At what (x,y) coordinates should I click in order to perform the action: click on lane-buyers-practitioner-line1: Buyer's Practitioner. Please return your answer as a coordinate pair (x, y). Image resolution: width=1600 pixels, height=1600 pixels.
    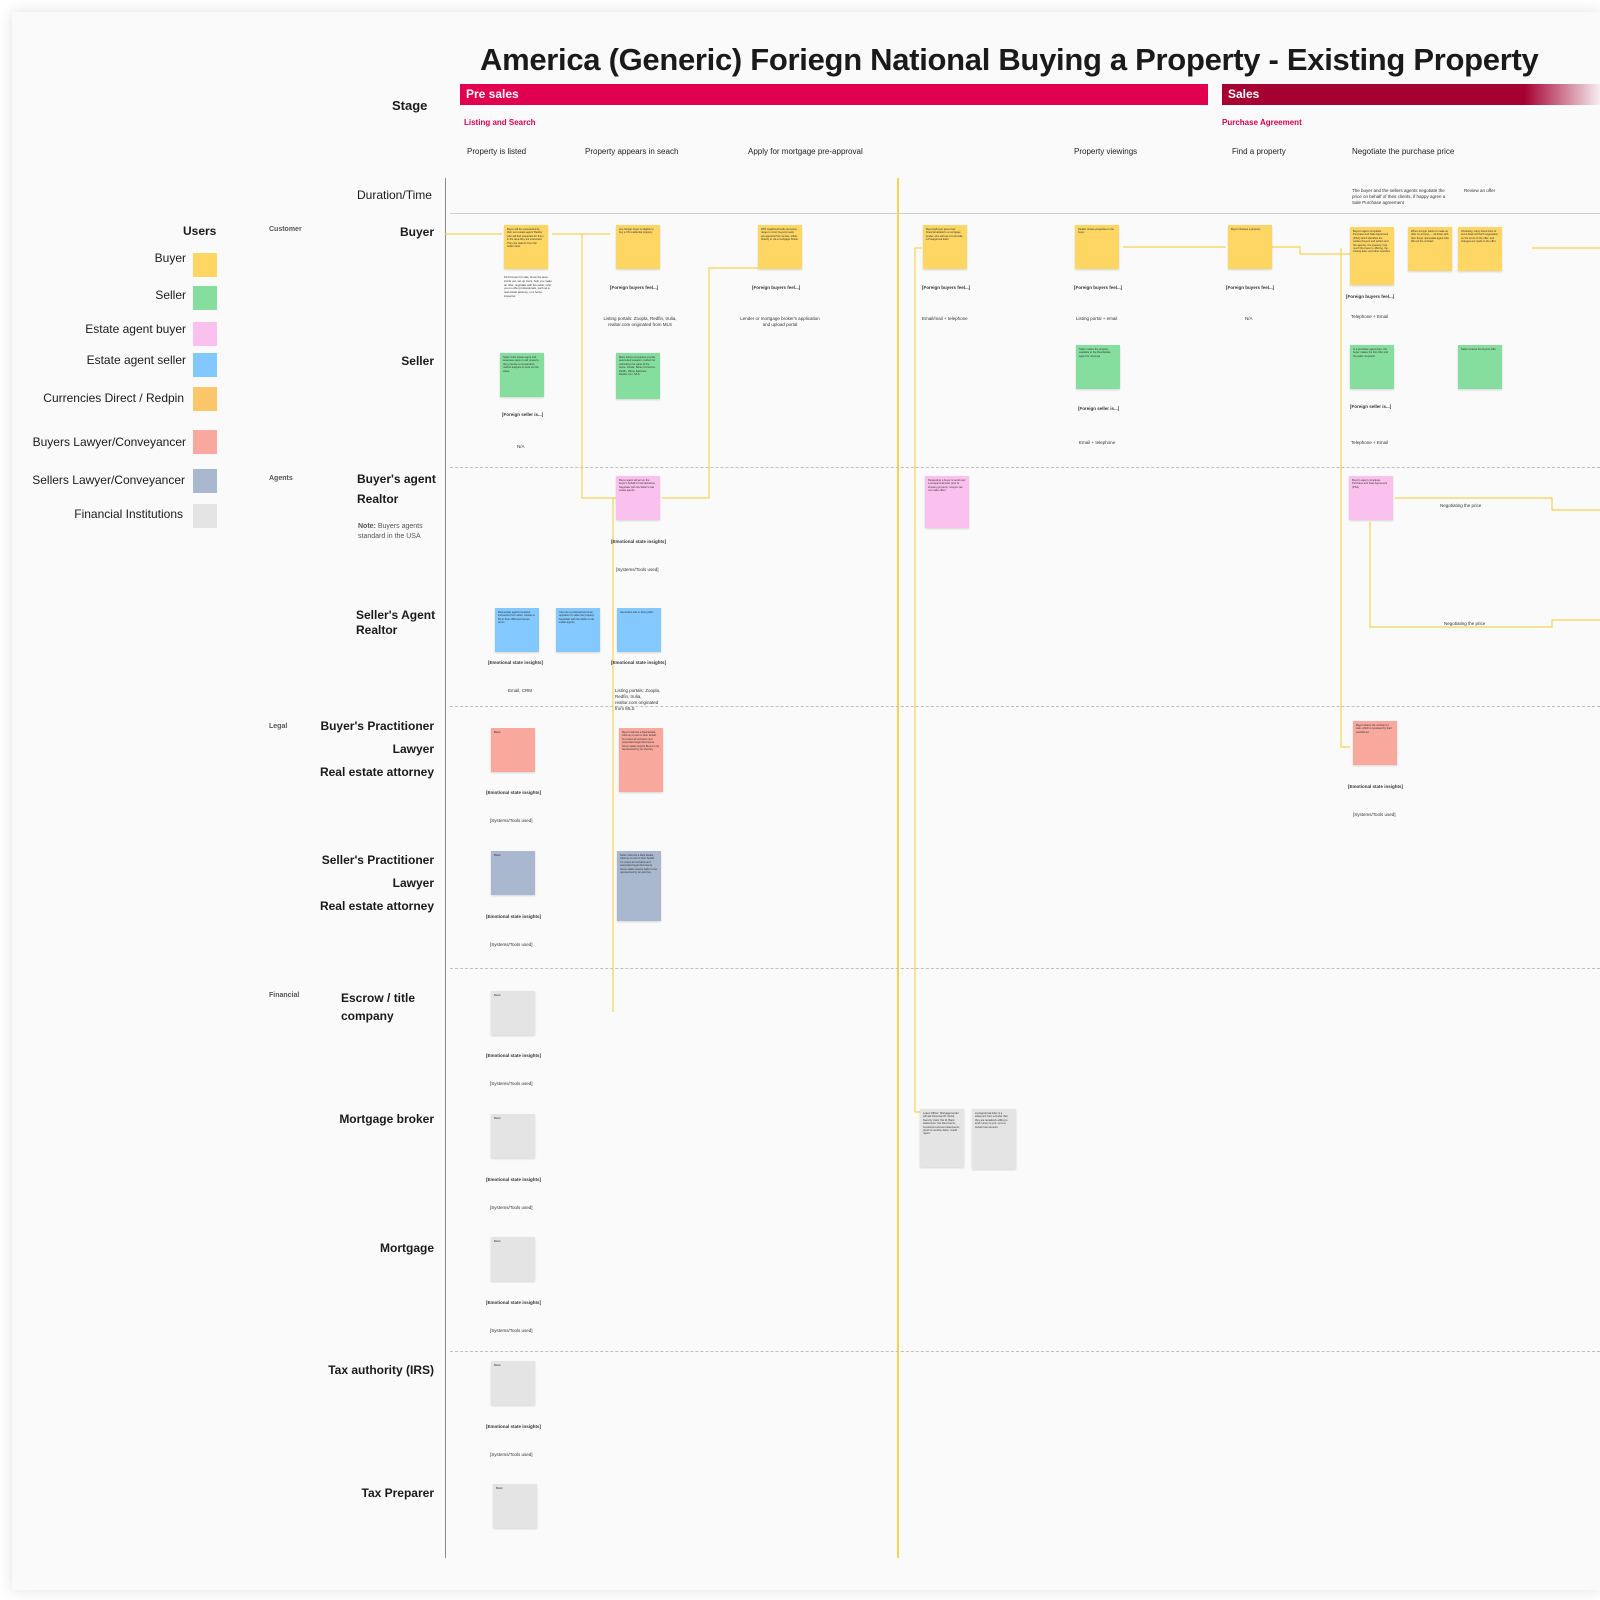
    Looking at the image, I should click on (377, 726).